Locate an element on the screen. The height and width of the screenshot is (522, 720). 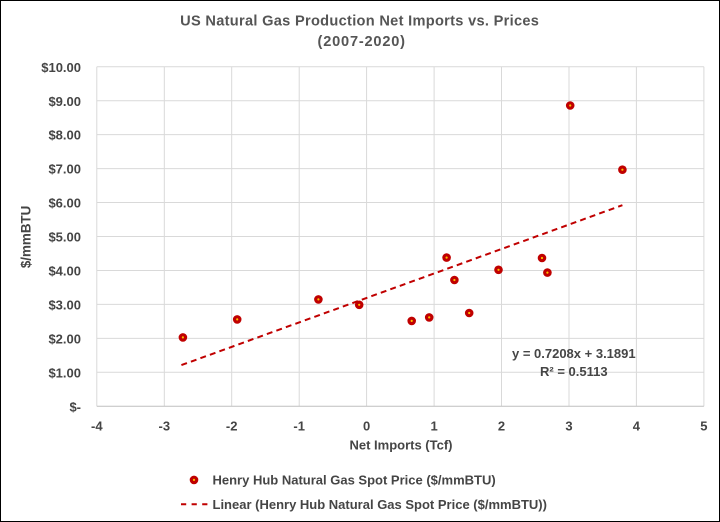
svg-text: $/mmBTU is located at coordinates (25, 237).